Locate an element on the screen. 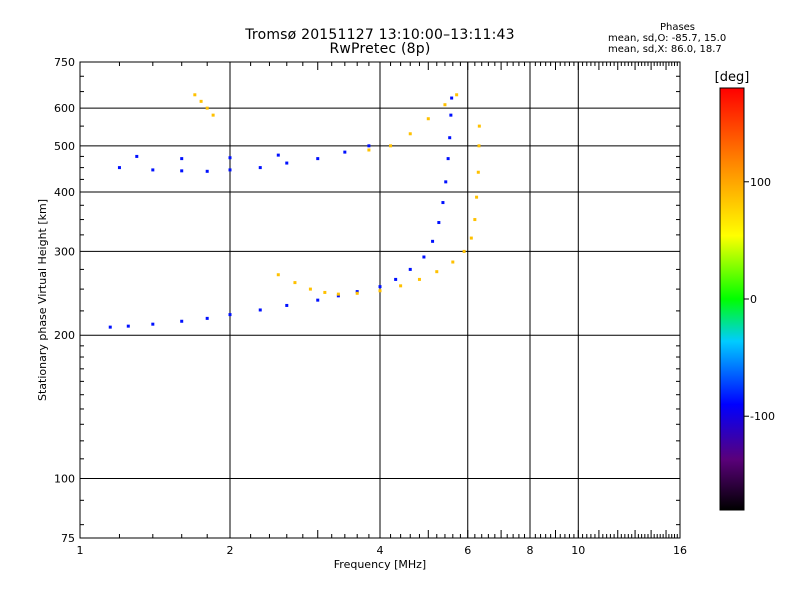 The image size is (800, 600). colorbar-tick-label: 0 is located at coordinates (753, 299).